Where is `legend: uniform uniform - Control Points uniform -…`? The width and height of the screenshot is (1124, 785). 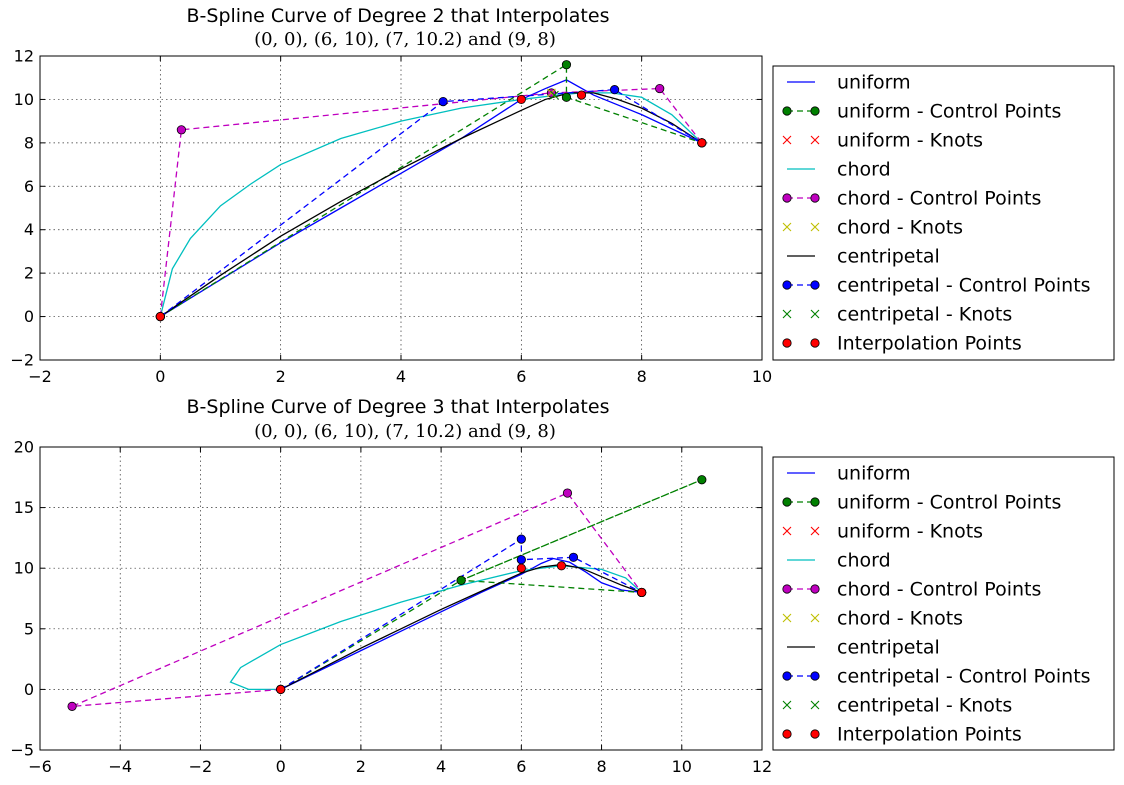
legend: uniform uniform - Control Points uniform -… is located at coordinates (943, 603).